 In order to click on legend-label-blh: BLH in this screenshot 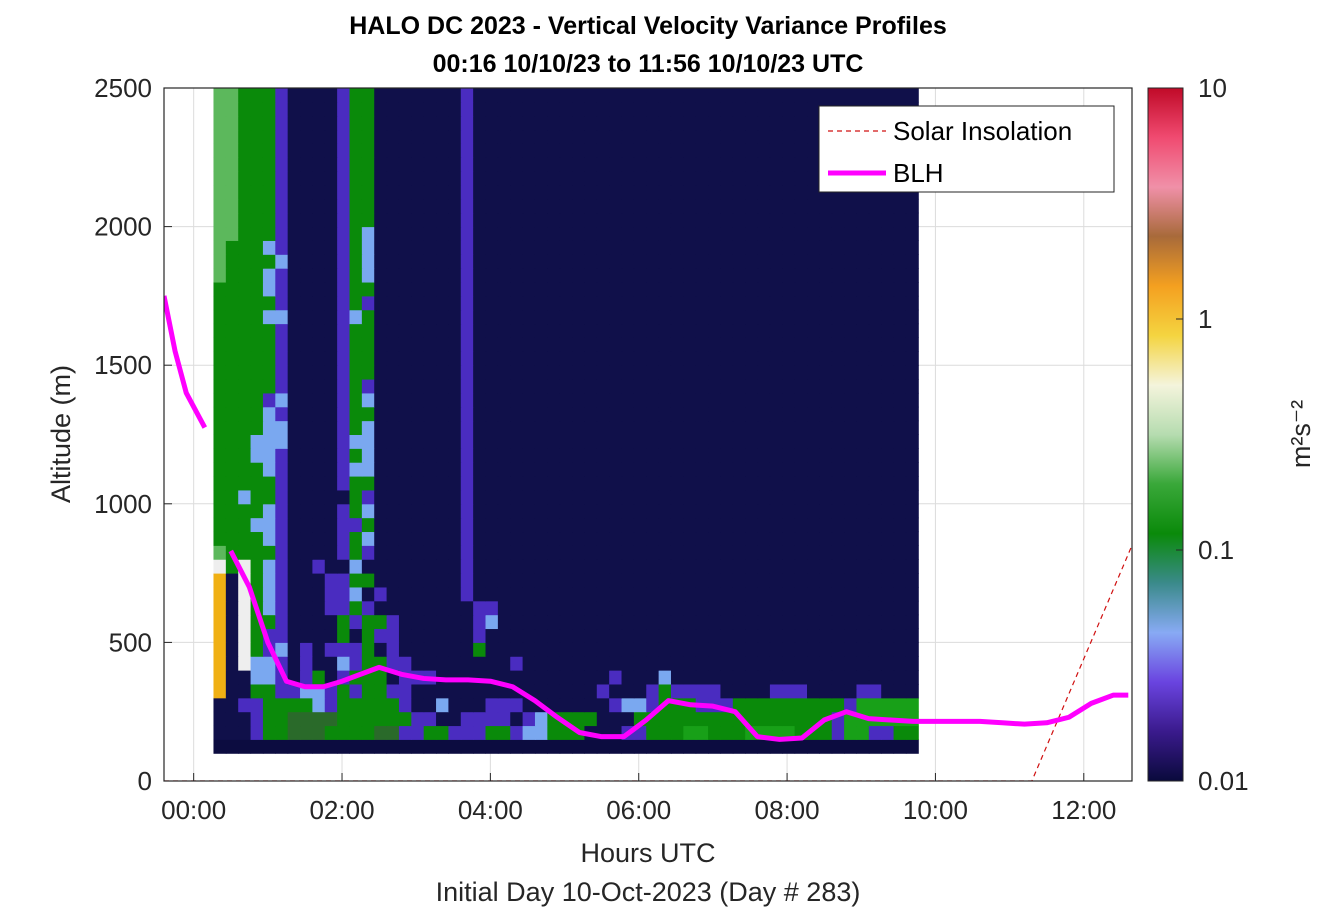, I will do `click(918, 173)`.